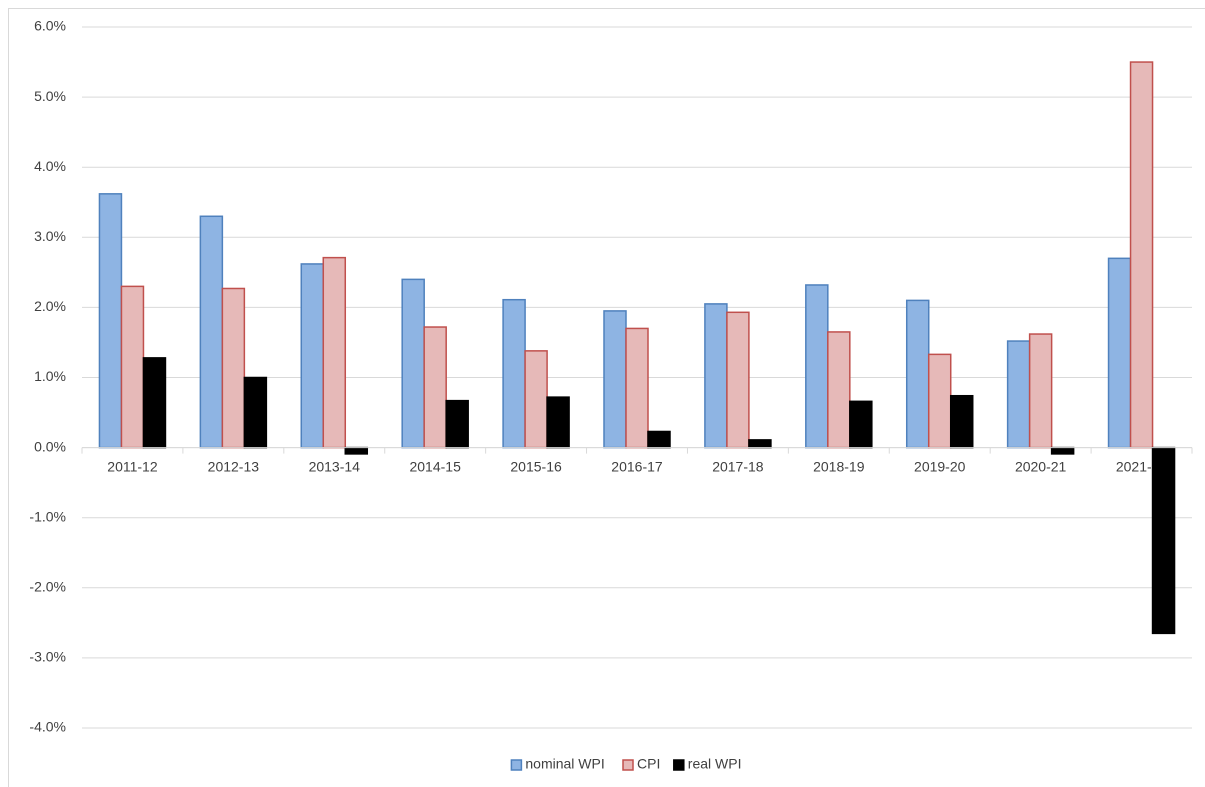 This screenshot has width=1205, height=787. Describe the element at coordinates (738, 466) in the screenshot. I see `x-tick-label: 2017-18` at that location.